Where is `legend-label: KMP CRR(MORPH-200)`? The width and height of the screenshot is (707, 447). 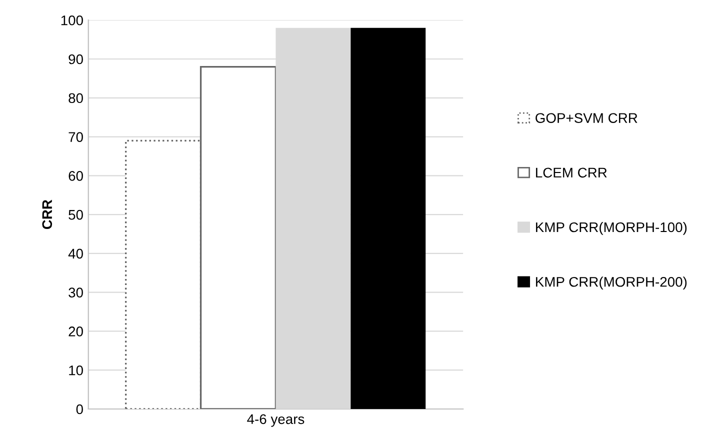 legend-label: KMP CRR(MORPH-200) is located at coordinates (611, 283).